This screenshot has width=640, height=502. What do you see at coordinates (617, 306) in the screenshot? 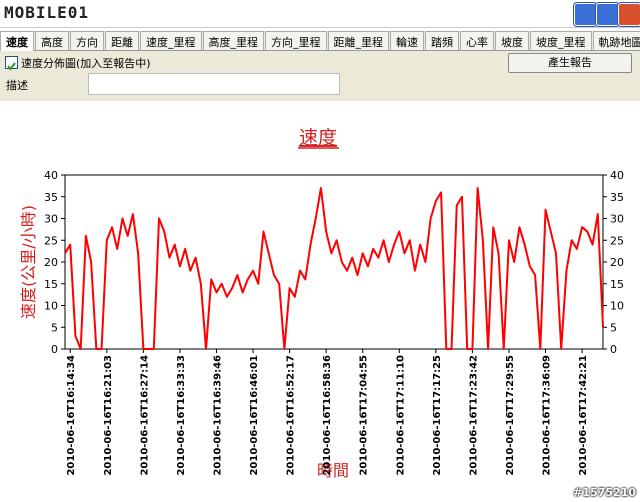
I see `y2-tick-label: 10` at bounding box center [617, 306].